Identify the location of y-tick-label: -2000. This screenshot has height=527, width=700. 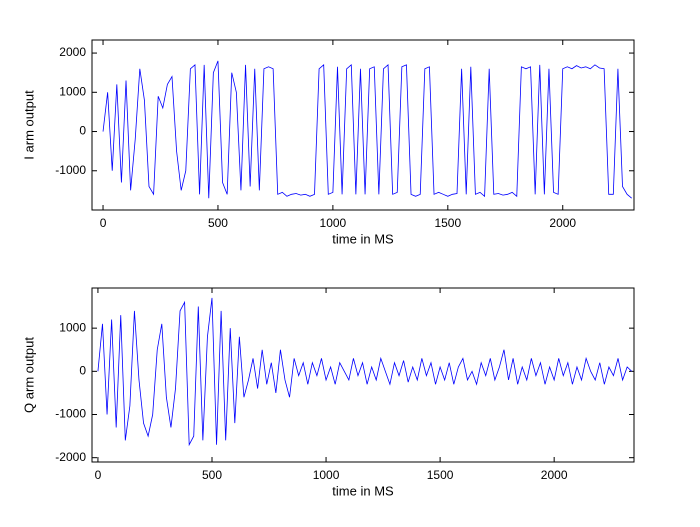
(70, 457).